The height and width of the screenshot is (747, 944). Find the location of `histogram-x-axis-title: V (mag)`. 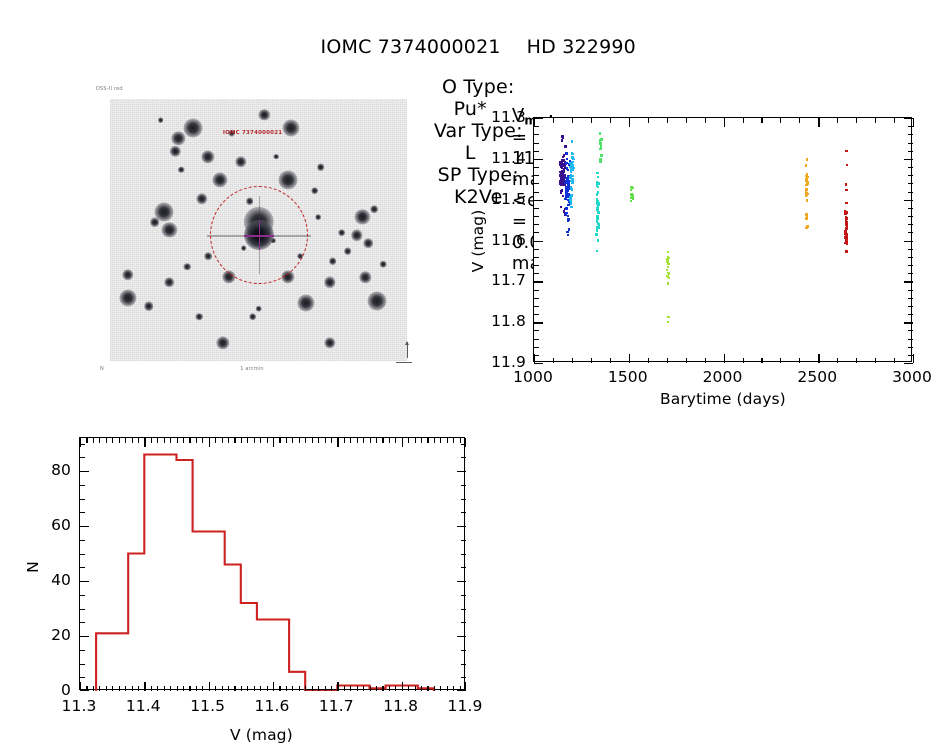

histogram-x-axis-title: V (mag) is located at coordinates (261, 735).